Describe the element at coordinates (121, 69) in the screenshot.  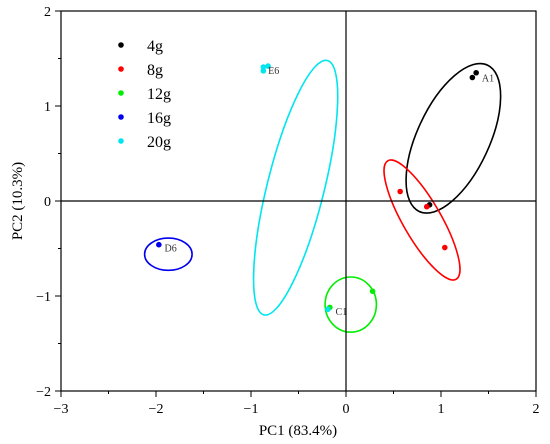
I see `legend-marker-8g` at that location.